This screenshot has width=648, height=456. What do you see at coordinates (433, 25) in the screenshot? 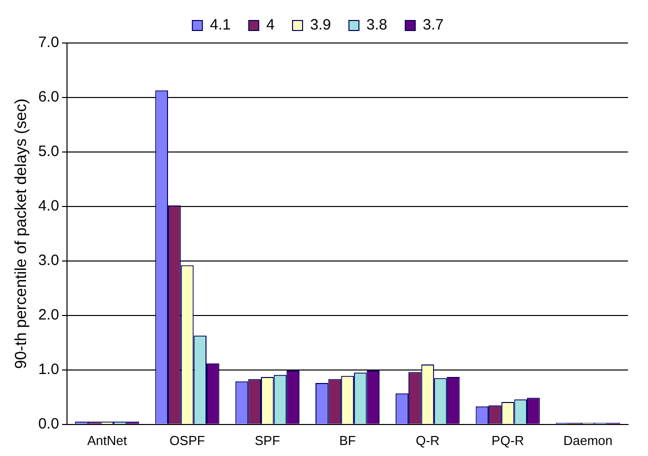
I see `legend-label: 3.7` at bounding box center [433, 25].